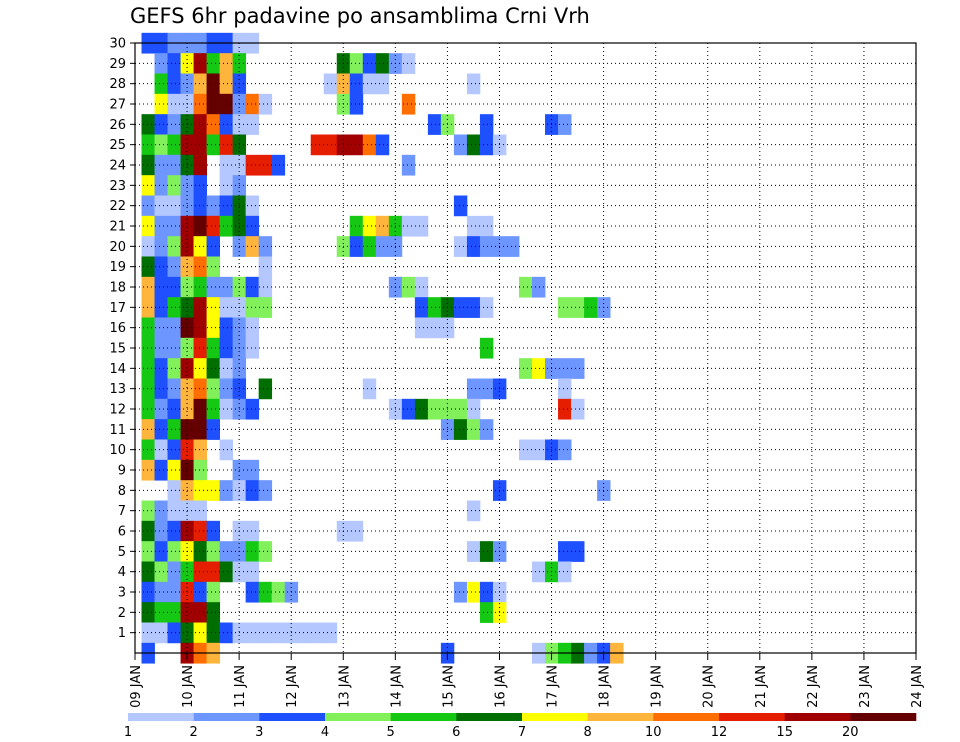  What do you see at coordinates (709, 686) in the screenshot?
I see `x-tick-label: 20 JAN` at bounding box center [709, 686].